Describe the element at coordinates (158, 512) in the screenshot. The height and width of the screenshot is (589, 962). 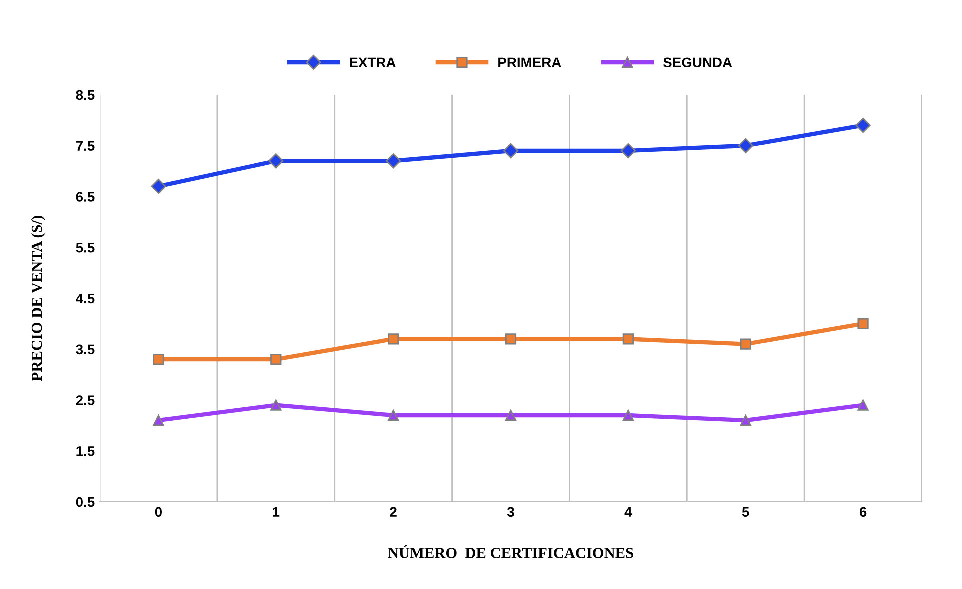
I see `x-tick-label: 0` at that location.